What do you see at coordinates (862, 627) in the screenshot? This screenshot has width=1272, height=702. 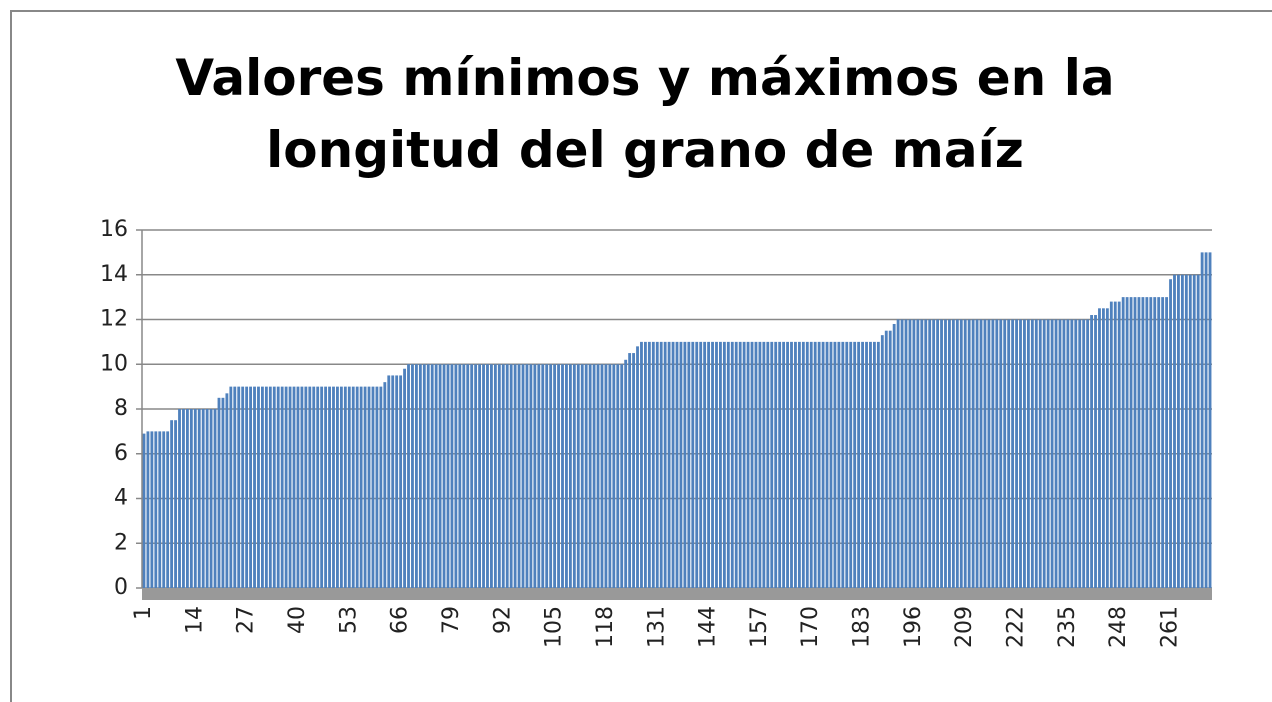 I see `x-tick-label: 183` at bounding box center [862, 627].